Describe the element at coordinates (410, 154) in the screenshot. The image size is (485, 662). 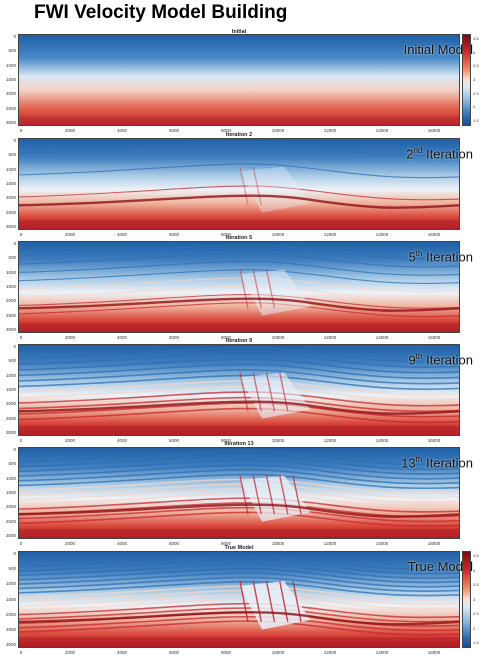
I see `panel-label-text: 2` at that location.